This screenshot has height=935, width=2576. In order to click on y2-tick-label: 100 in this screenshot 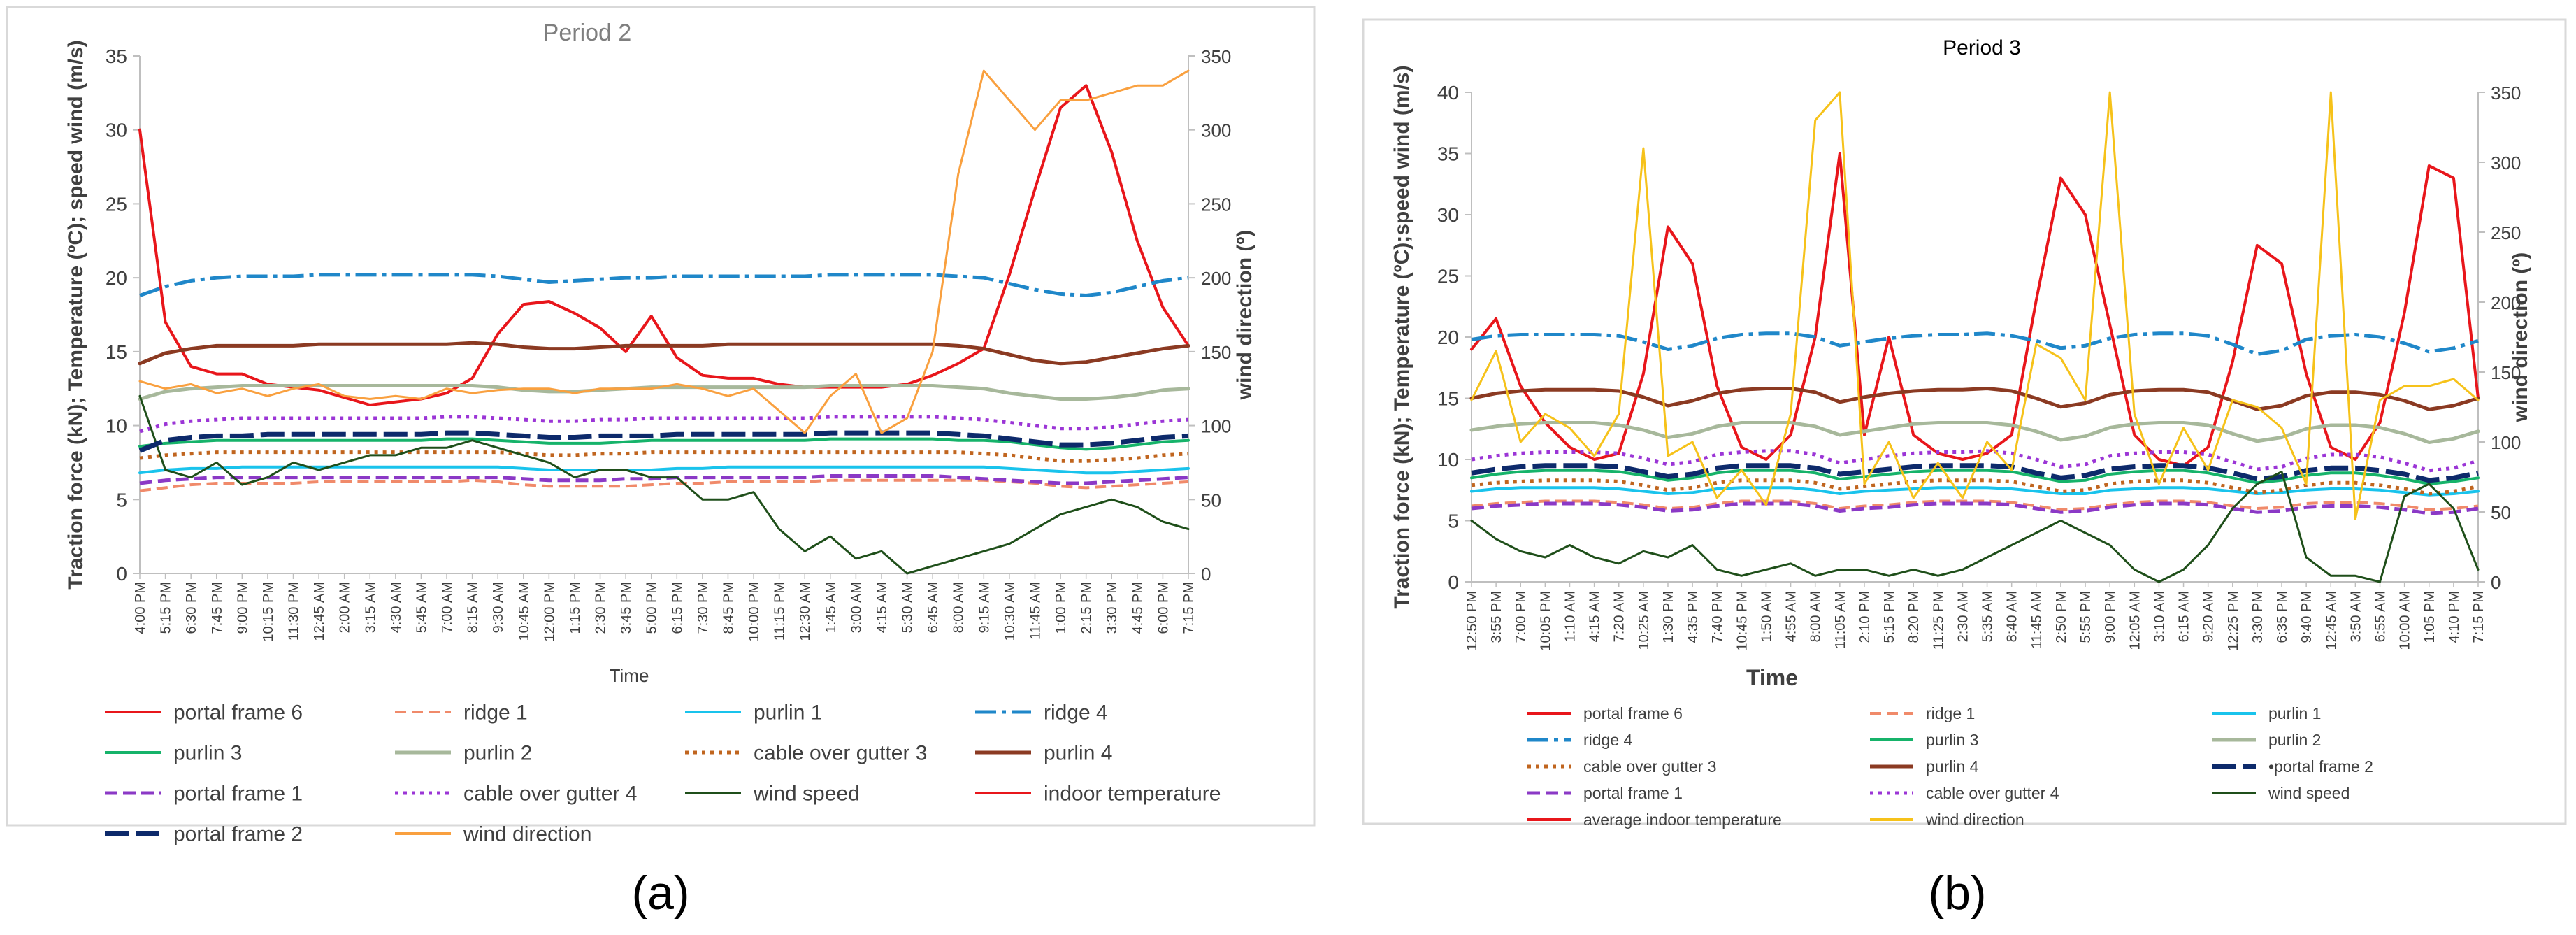, I will do `click(2506, 442)`.